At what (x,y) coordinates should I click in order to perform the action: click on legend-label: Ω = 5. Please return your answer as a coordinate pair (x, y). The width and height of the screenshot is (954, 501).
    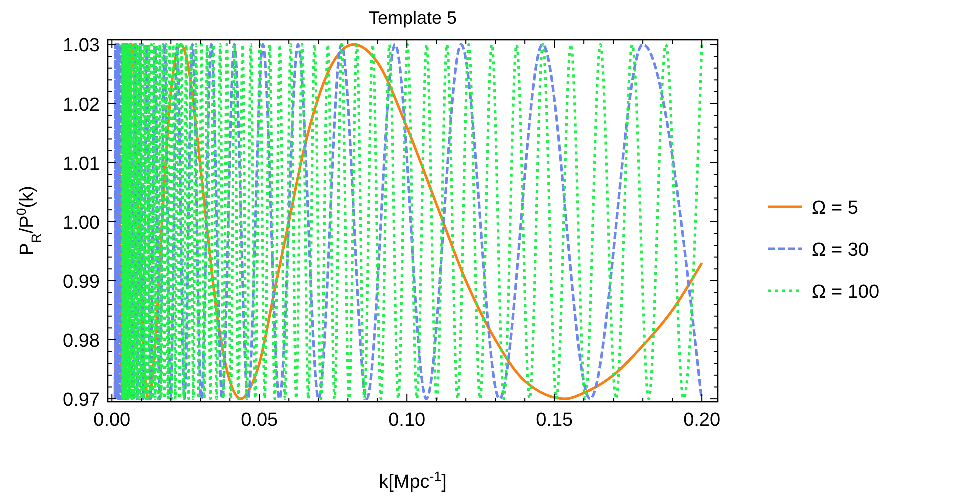
    Looking at the image, I should click on (835, 208).